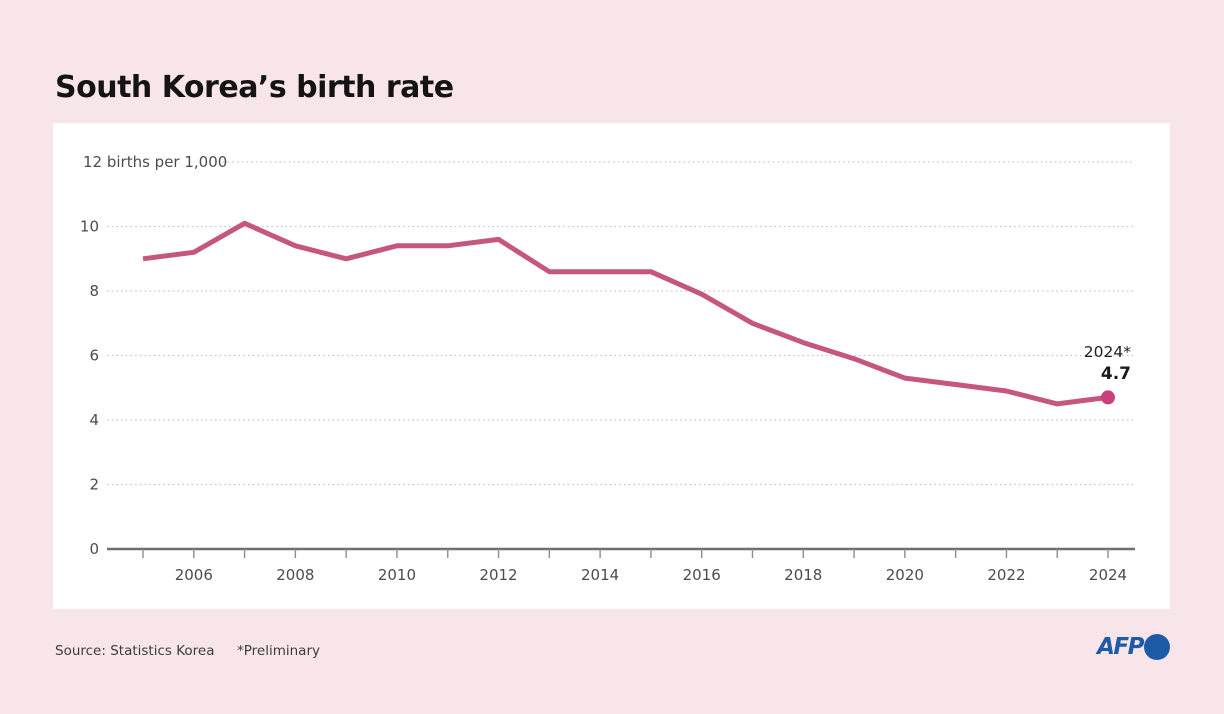  What do you see at coordinates (1108, 575) in the screenshot?
I see `x-axis-tick-label: 2024` at bounding box center [1108, 575].